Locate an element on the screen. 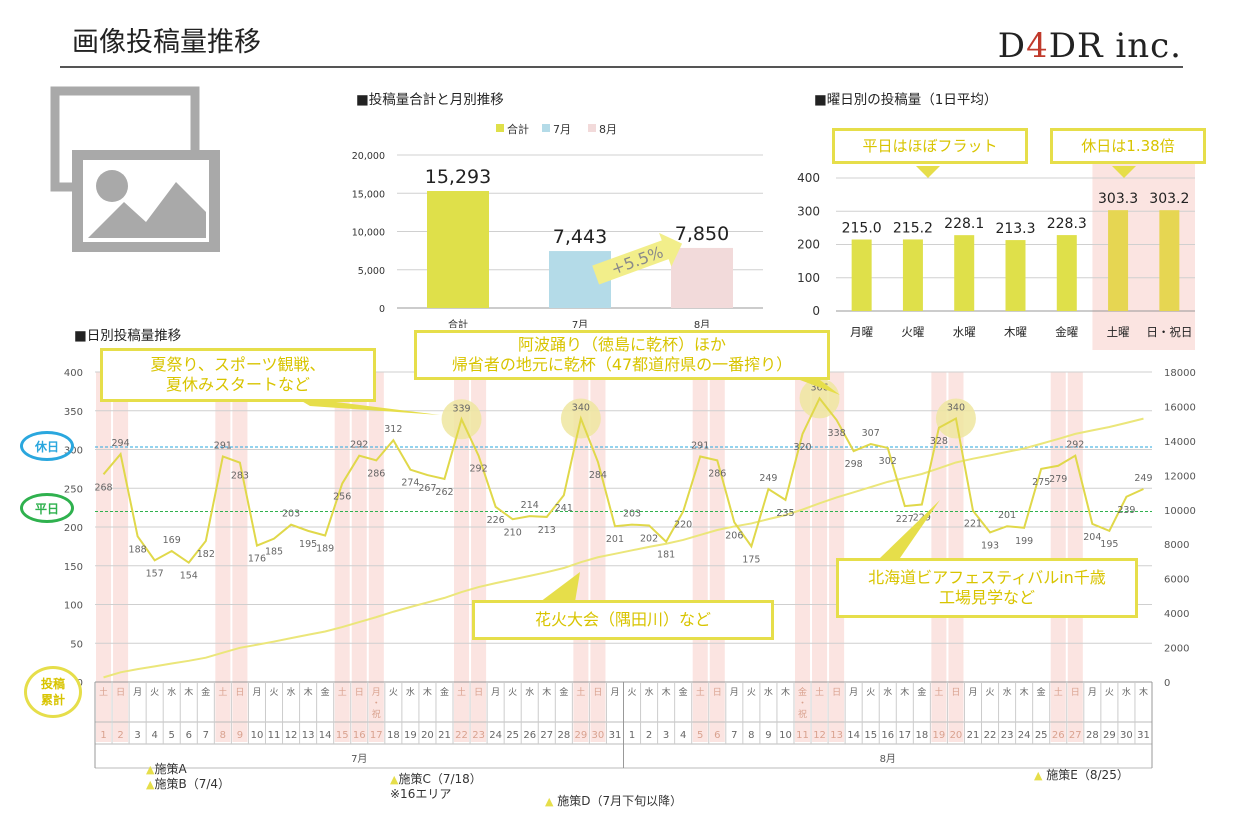 The width and height of the screenshot is (1244, 814). day-label: 3 is located at coordinates (666, 735).